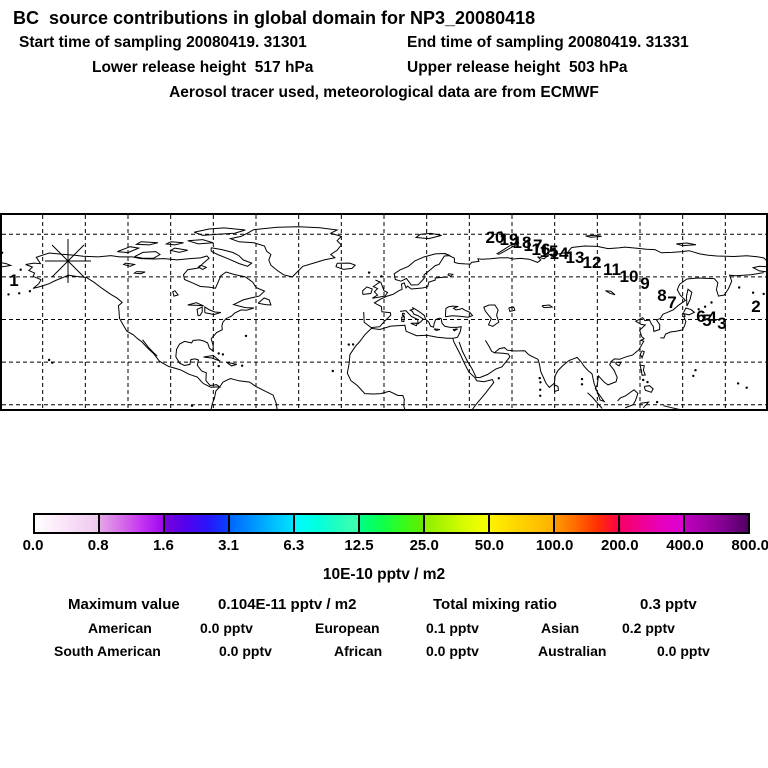 The image size is (768, 768). I want to click on trajectory-day-label: 3, so click(721, 323).